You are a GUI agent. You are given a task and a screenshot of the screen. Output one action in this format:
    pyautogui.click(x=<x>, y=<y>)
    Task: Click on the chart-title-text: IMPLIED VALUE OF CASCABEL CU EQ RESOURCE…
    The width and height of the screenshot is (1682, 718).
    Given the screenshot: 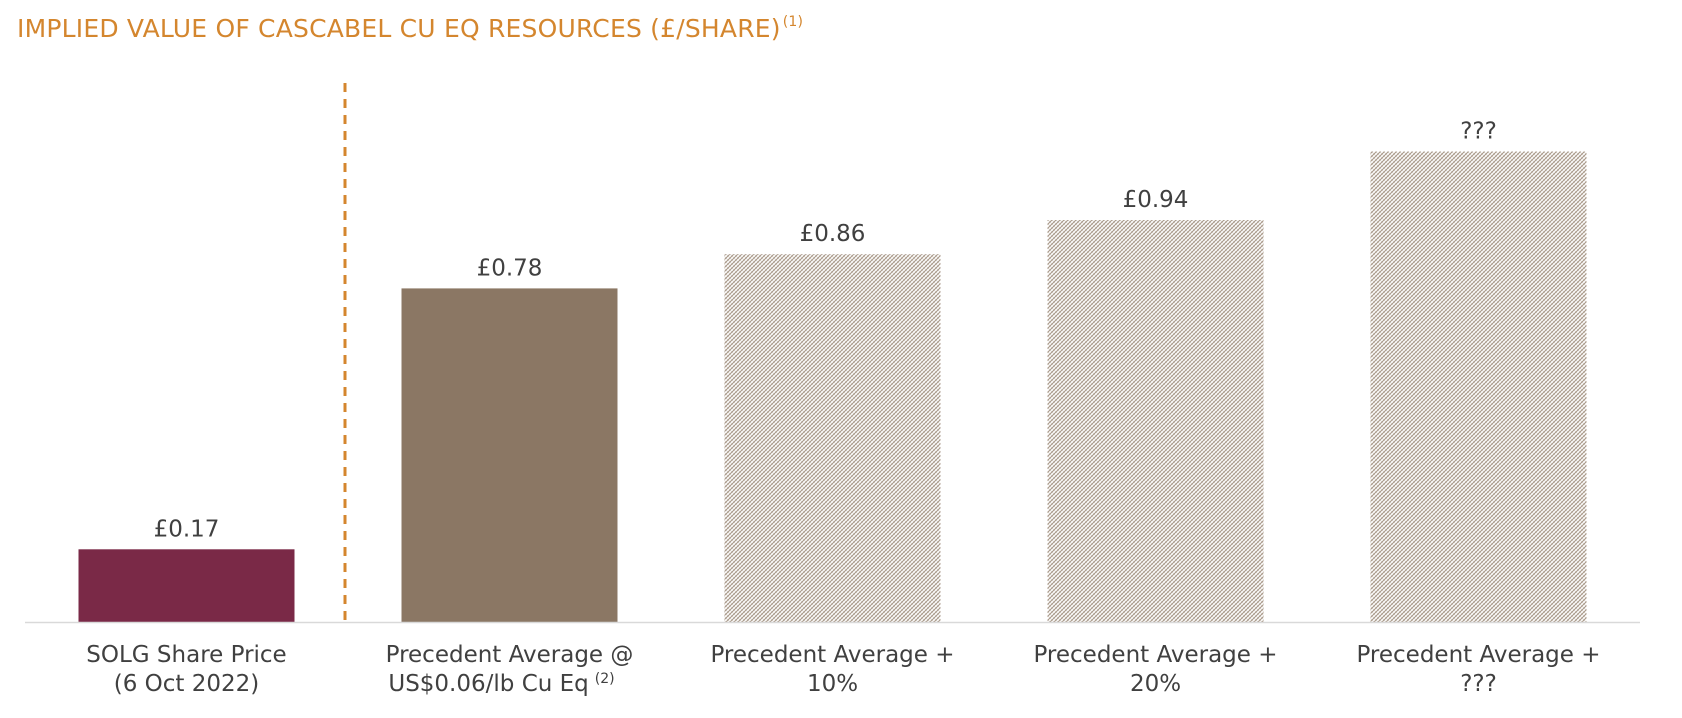 What is the action you would take?
    pyautogui.click(x=399, y=28)
    